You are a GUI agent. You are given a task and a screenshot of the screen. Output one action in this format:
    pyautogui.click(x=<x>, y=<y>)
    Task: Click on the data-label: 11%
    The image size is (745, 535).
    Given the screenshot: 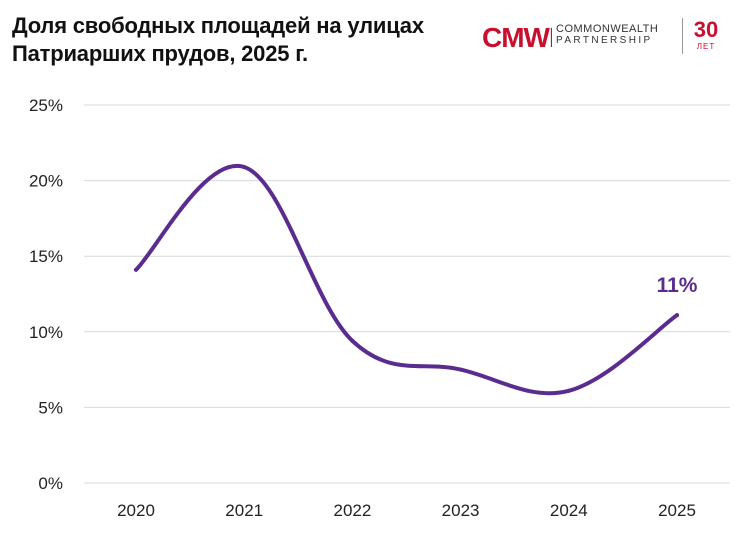 What is the action you would take?
    pyautogui.click(x=677, y=285)
    